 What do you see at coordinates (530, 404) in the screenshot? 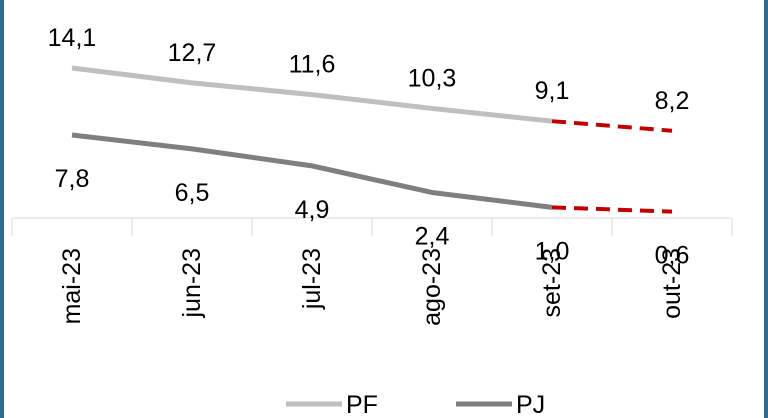
I see `legend-label-pj: PJ` at bounding box center [530, 404].